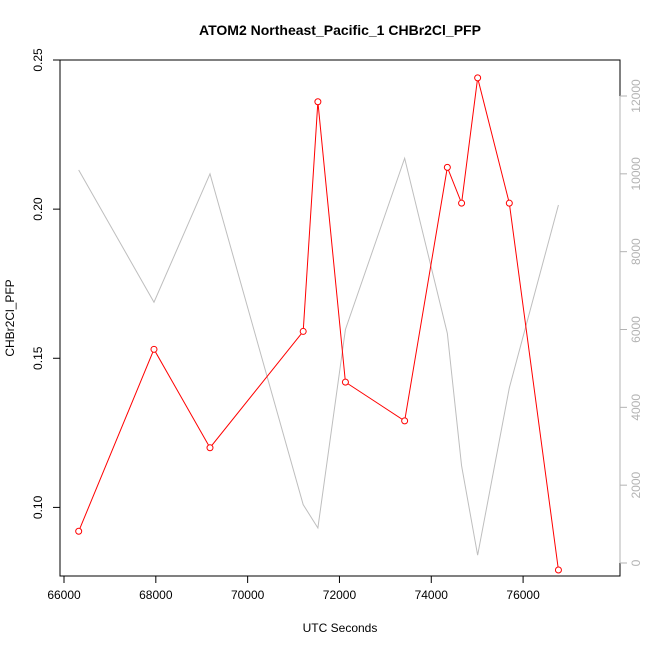 This screenshot has height=650, width=650. I want to click on x-axis: 66000 68000 70000 72000 74000 76000, so click(293, 588).